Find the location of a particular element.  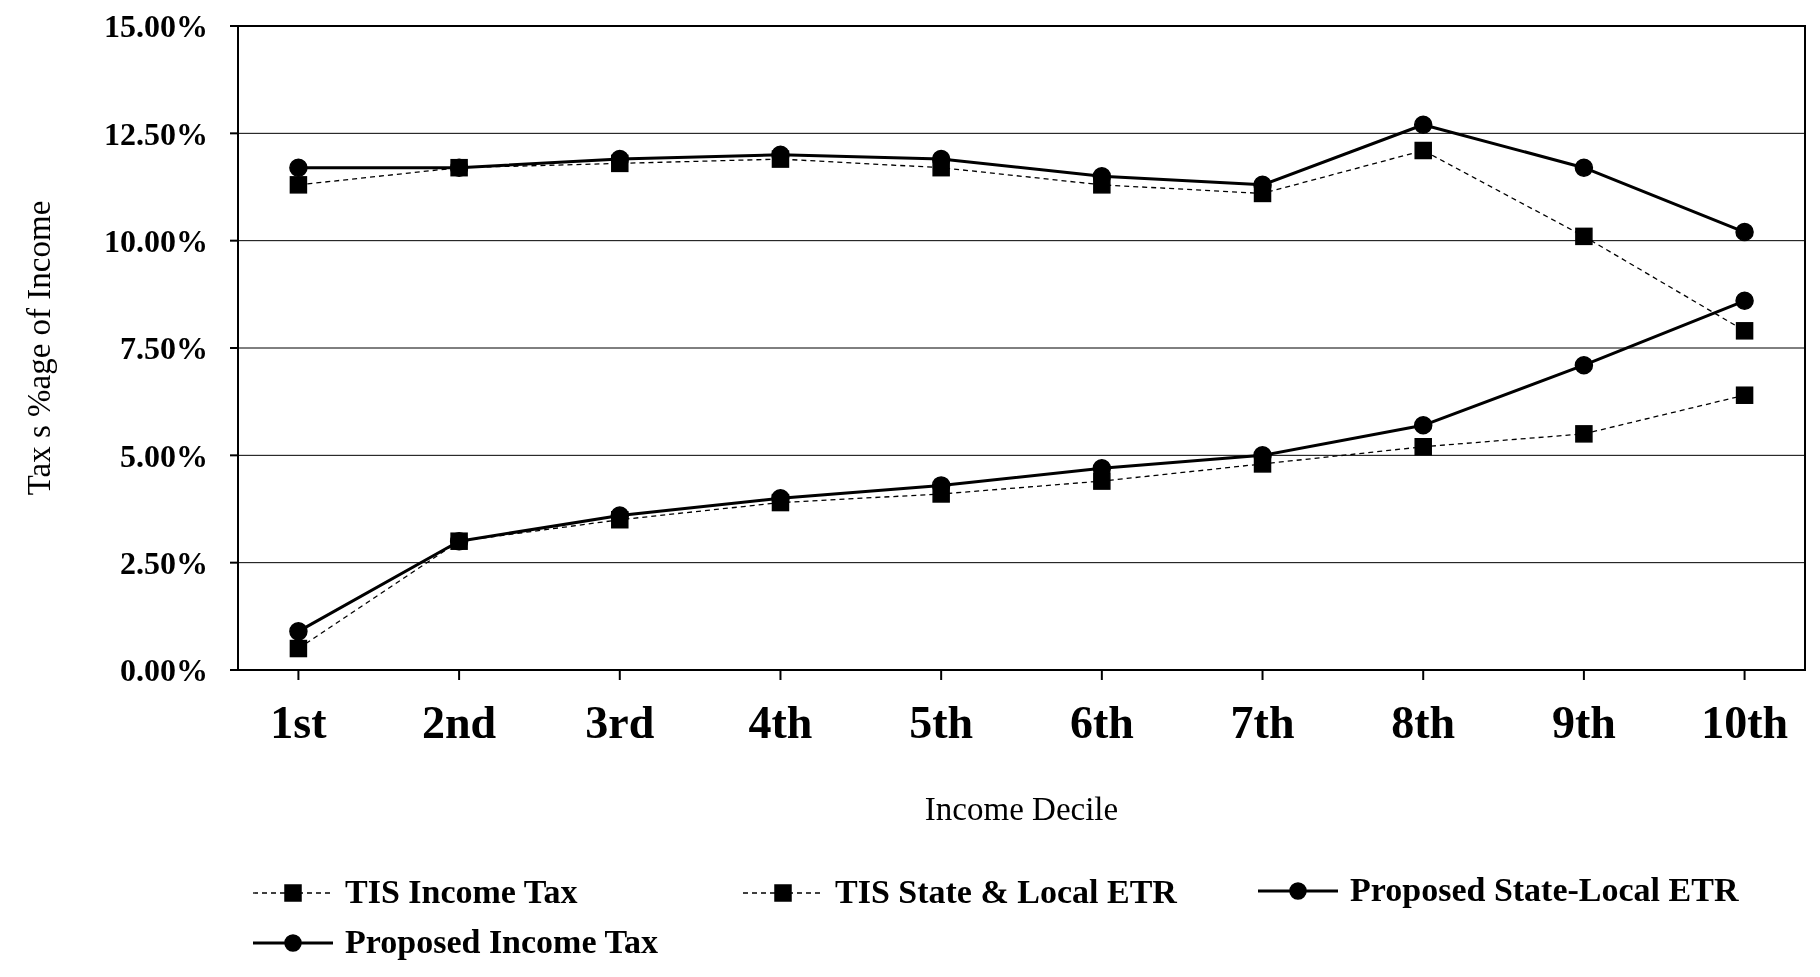

legend-label: TIS Income Tax is located at coordinates (461, 891).